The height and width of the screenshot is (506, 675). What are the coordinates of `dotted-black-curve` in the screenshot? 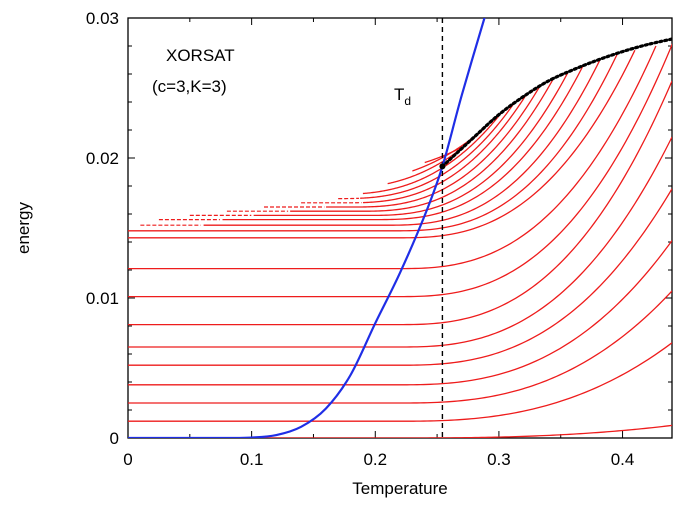 It's located at (556, 102).